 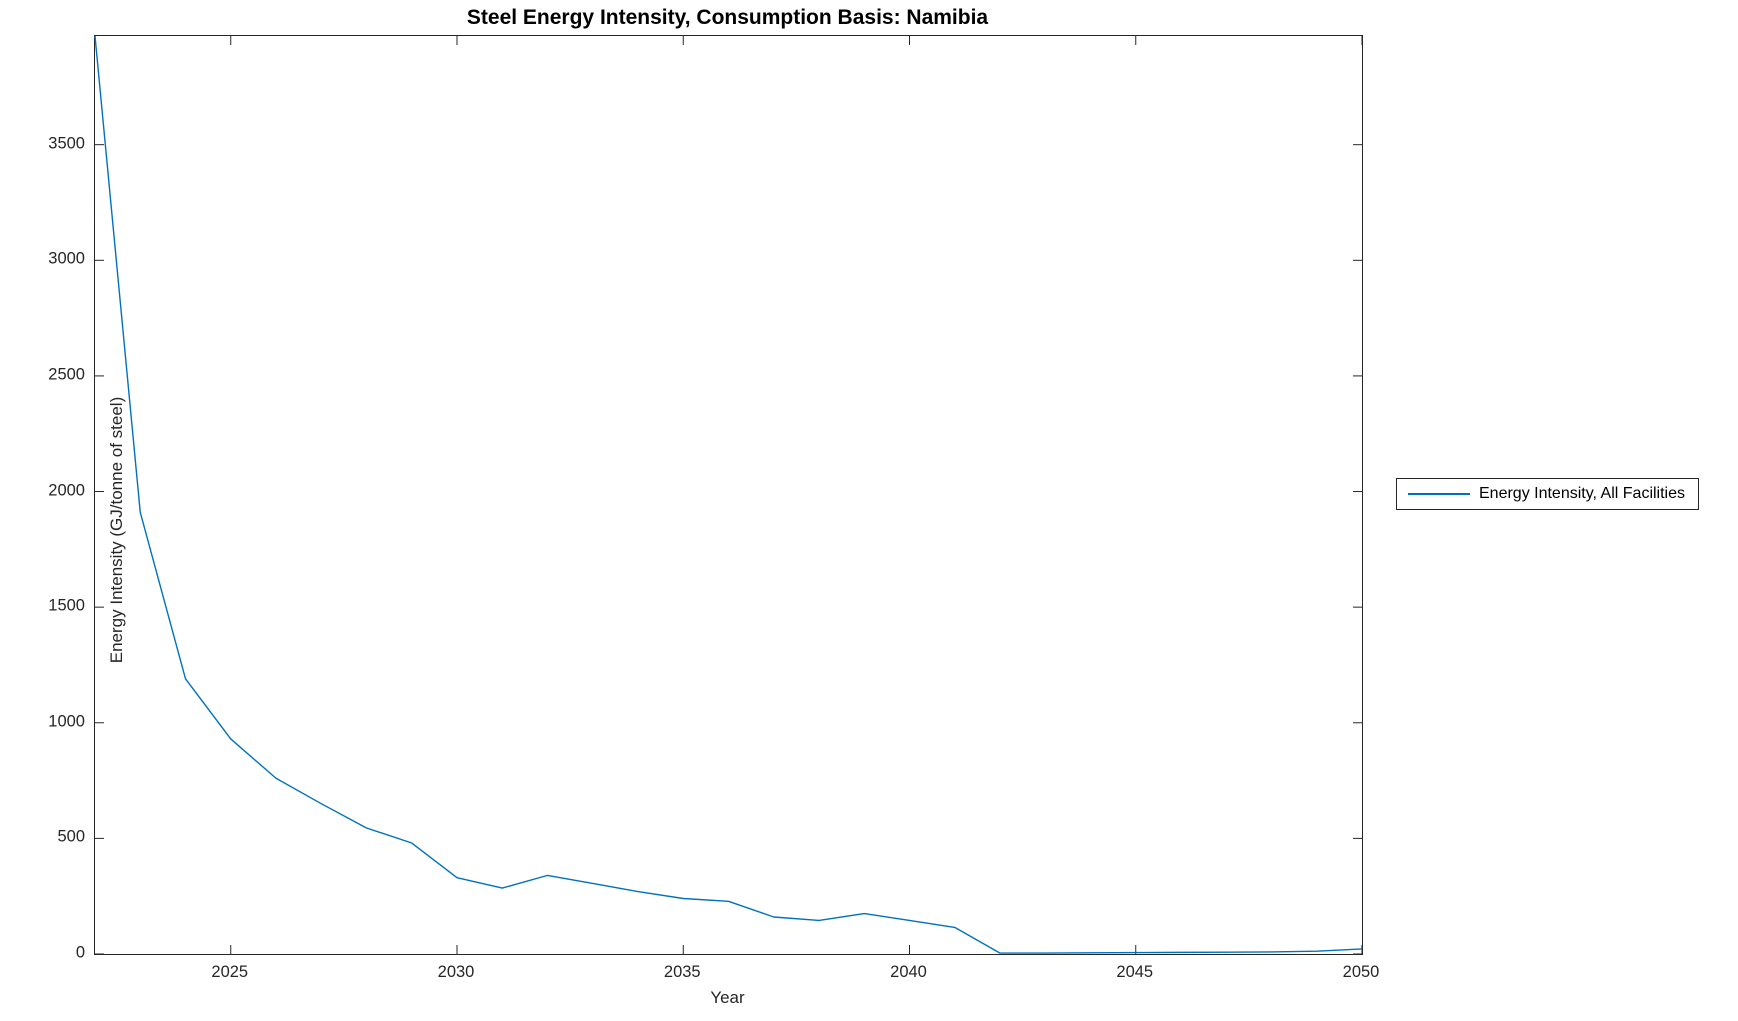 What do you see at coordinates (116, 530) in the screenshot?
I see `y-axis-label: Energy Intensity (GJ/tonne of steel)` at bounding box center [116, 530].